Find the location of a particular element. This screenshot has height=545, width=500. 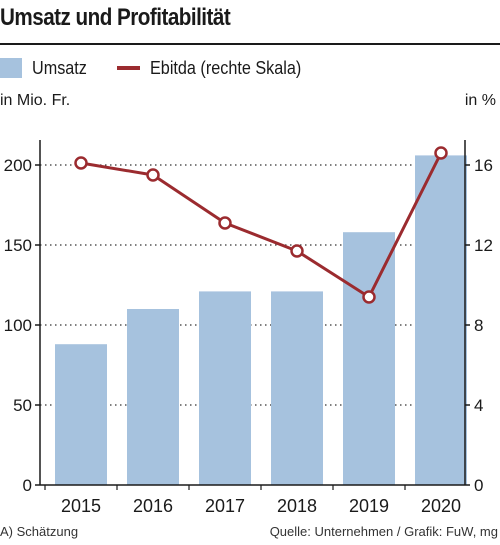

right-tick-label: 0 is located at coordinates (478, 485).